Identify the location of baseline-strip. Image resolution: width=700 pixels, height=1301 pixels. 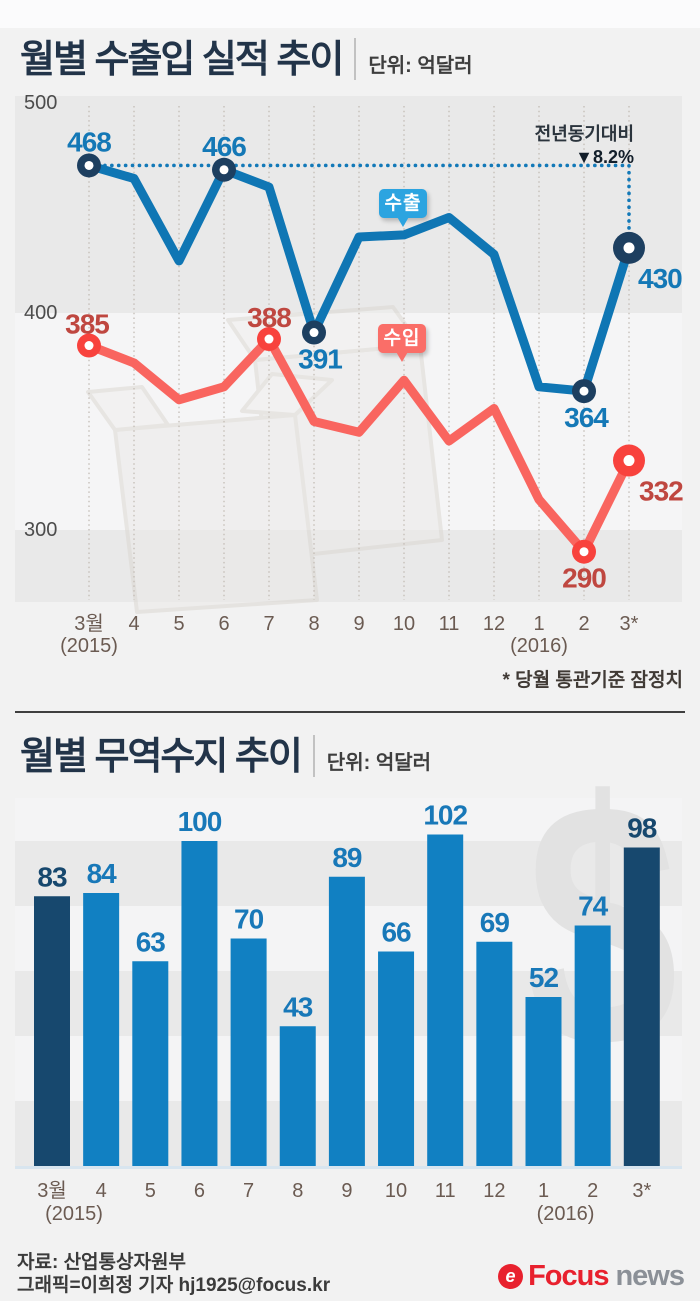
(348, 1167).